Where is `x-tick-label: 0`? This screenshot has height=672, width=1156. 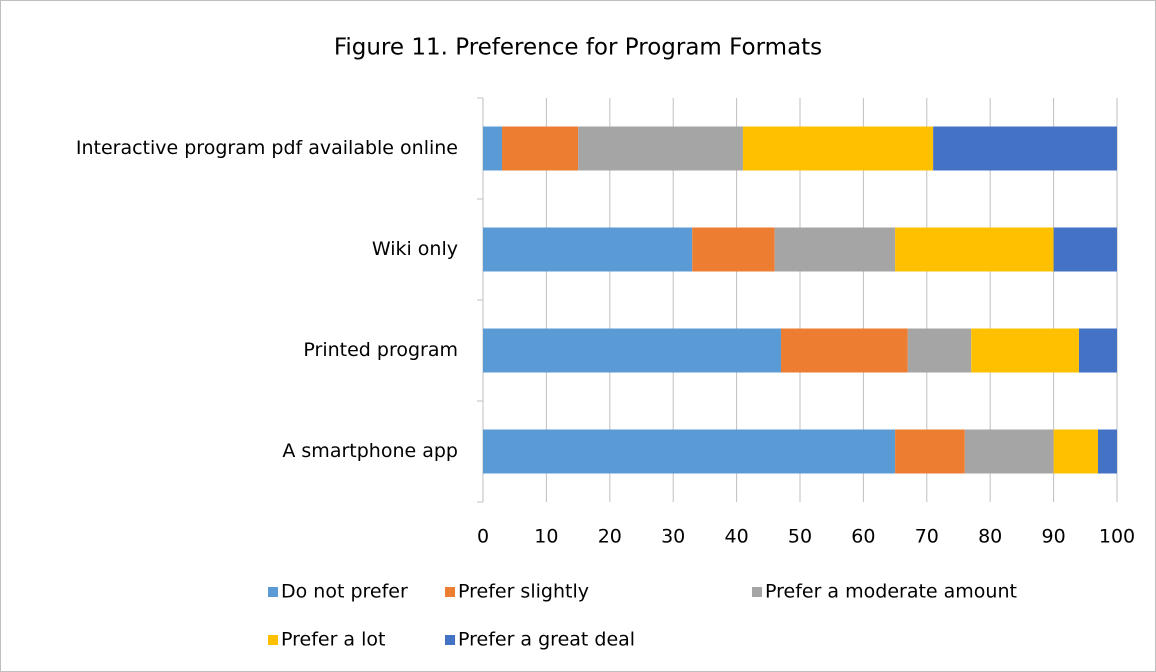 x-tick-label: 0 is located at coordinates (483, 537).